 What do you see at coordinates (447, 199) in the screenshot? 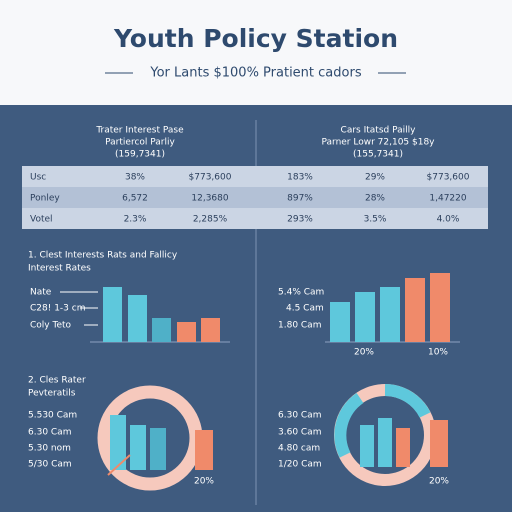
I see `table-cell: 1,47220` at bounding box center [447, 199].